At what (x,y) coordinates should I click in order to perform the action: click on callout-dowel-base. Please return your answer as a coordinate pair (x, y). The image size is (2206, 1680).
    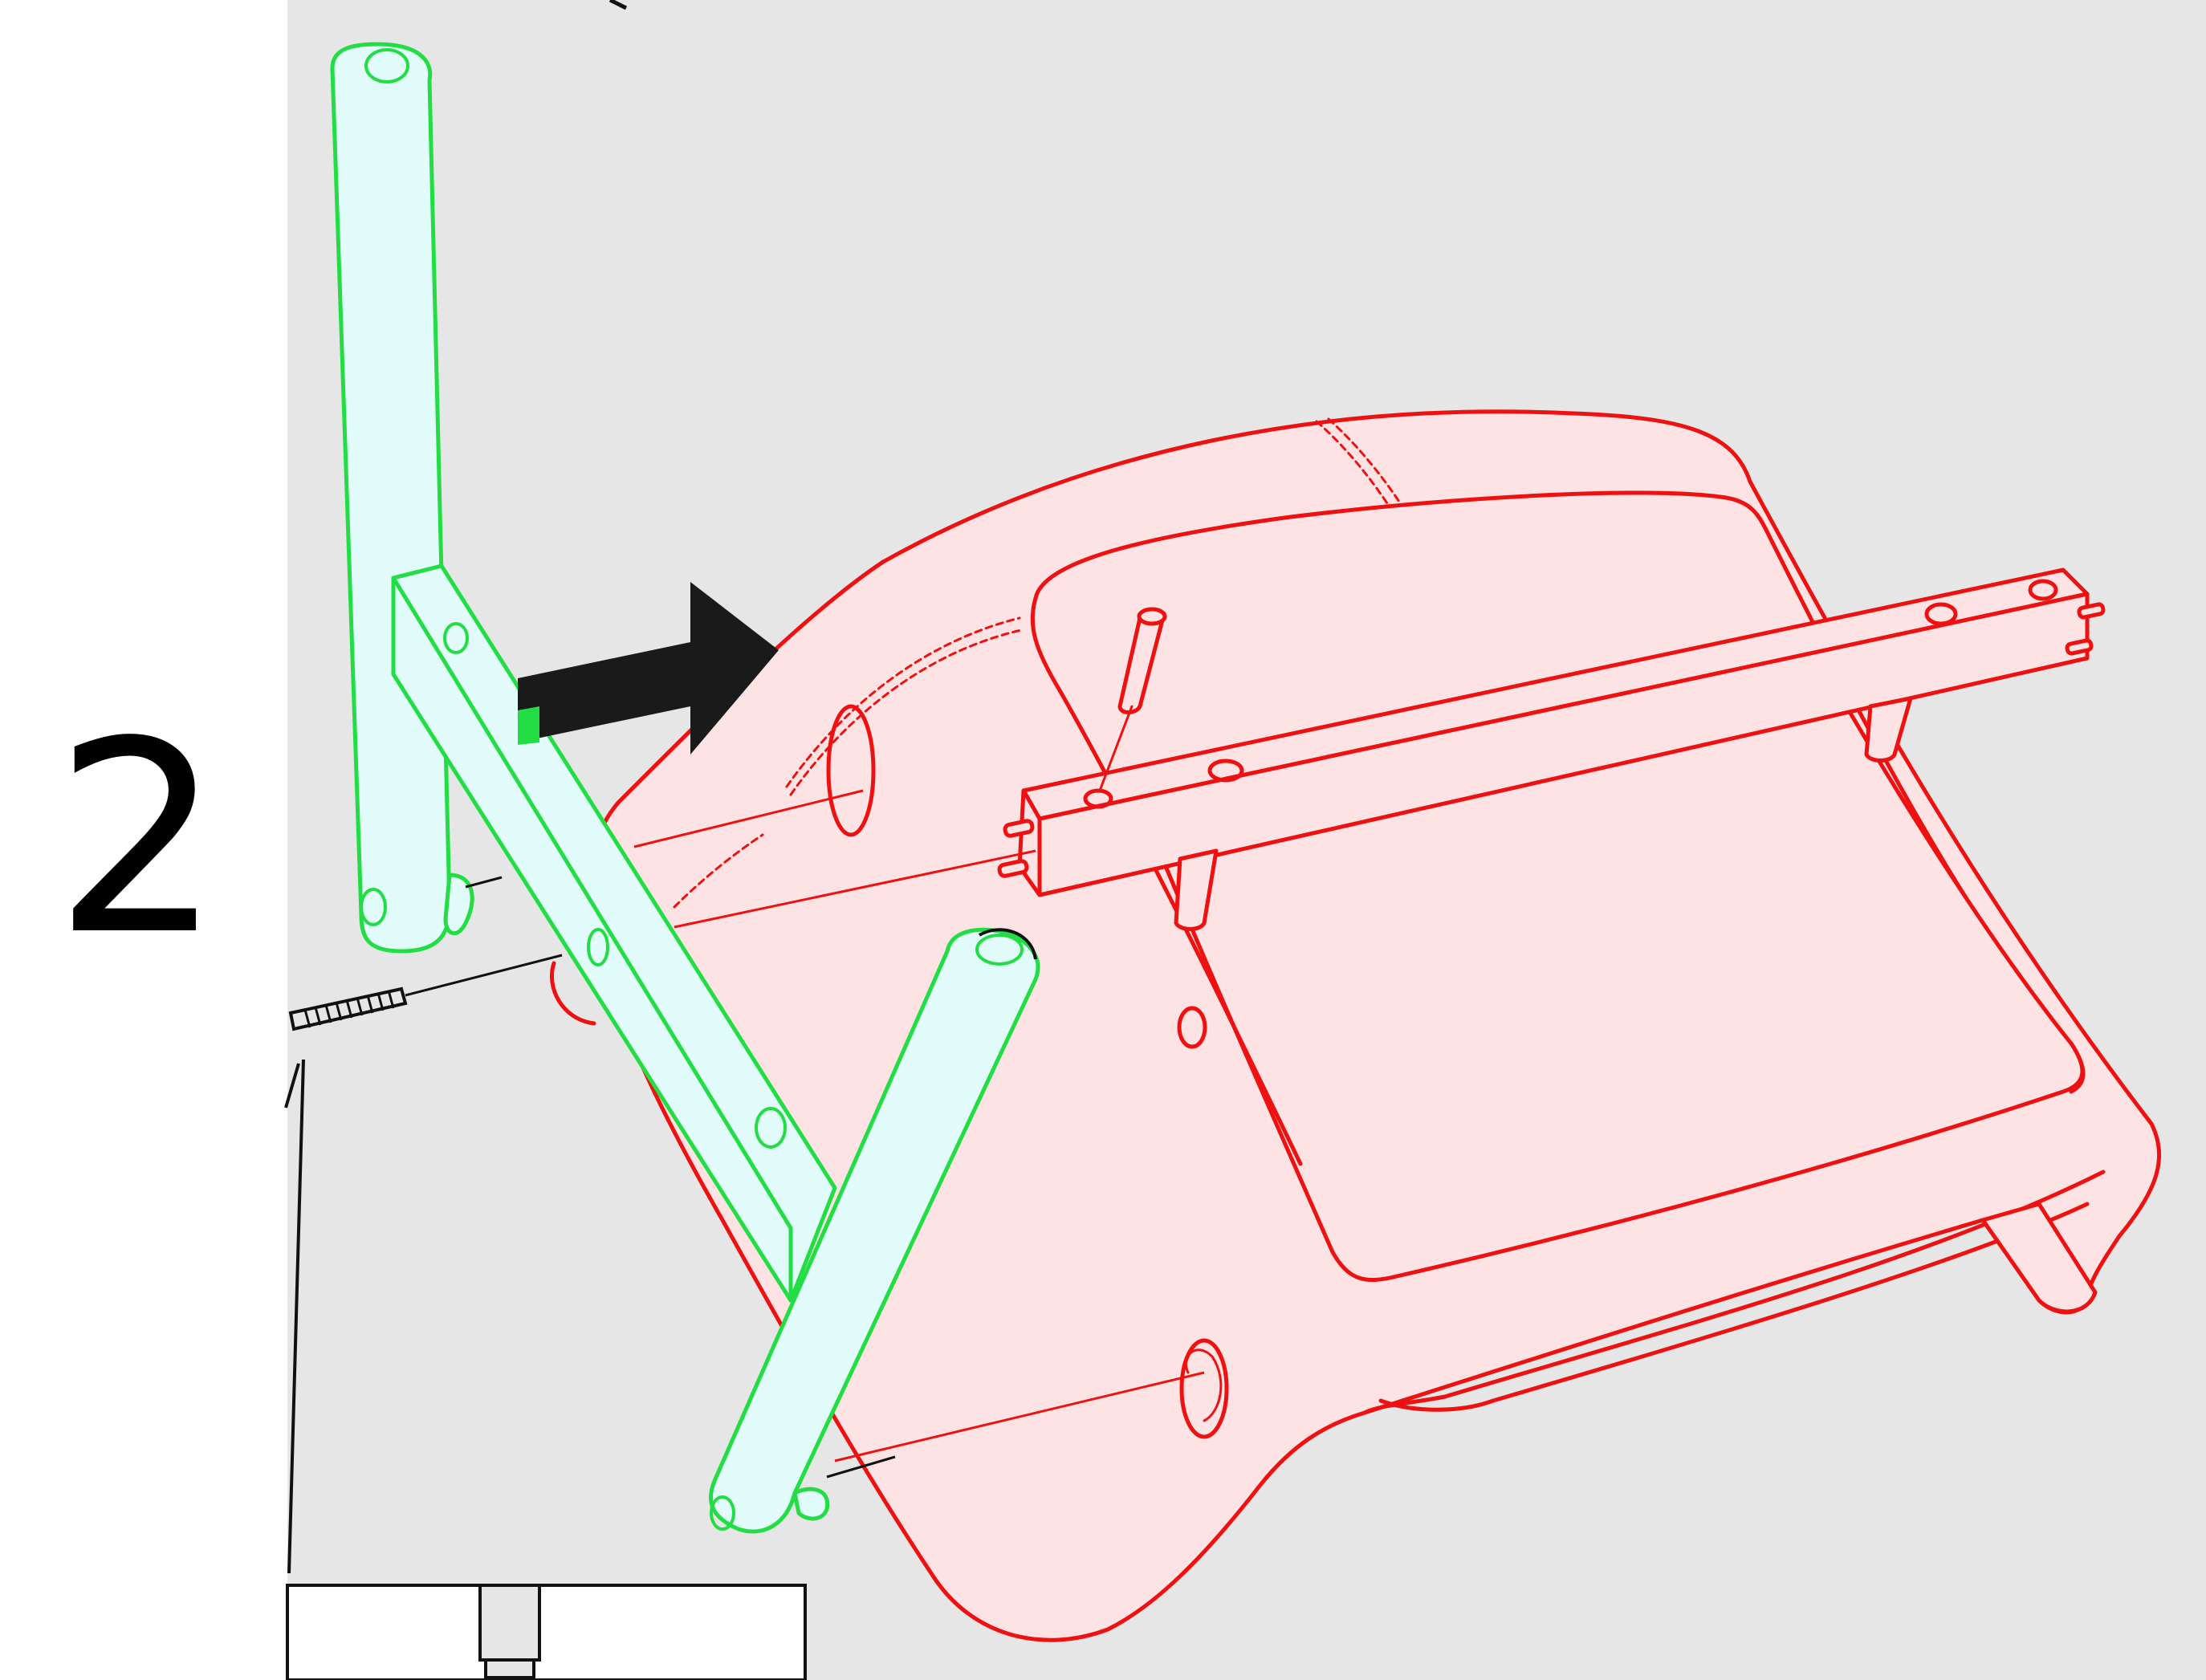
    Looking at the image, I should click on (509, 1669).